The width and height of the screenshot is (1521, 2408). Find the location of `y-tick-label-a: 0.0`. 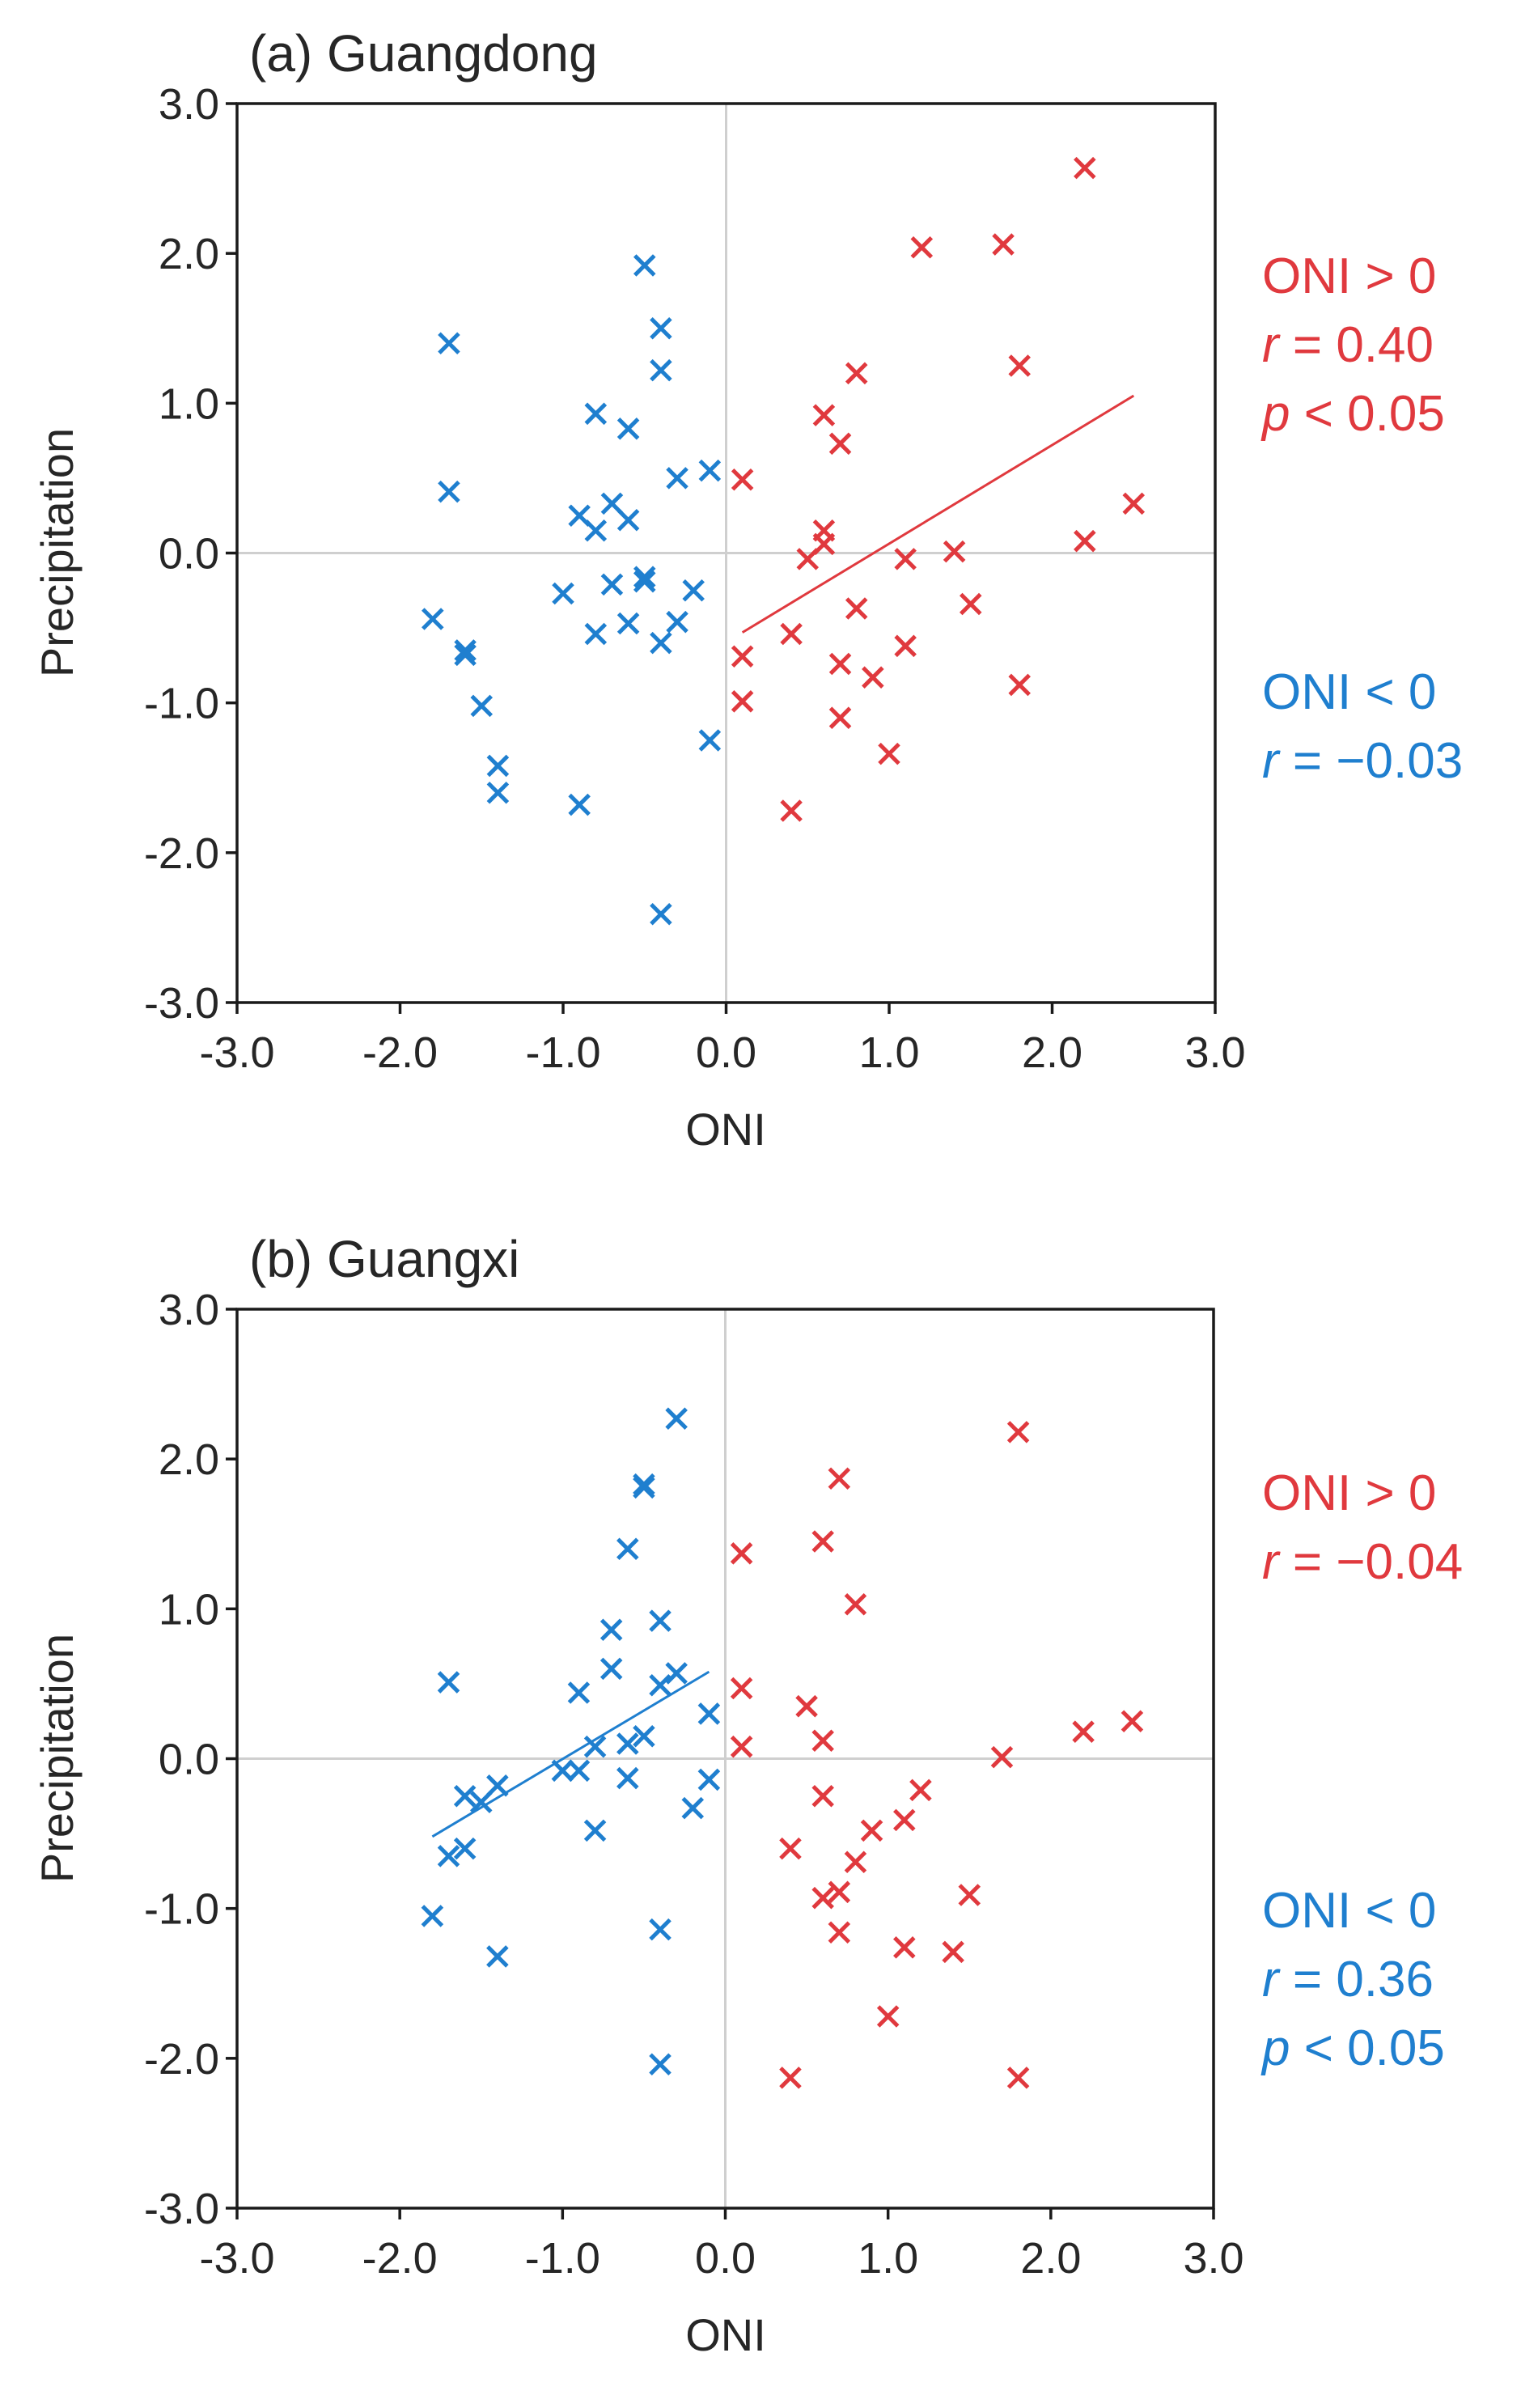

y-tick-label-a: 0.0 is located at coordinates (189, 554).